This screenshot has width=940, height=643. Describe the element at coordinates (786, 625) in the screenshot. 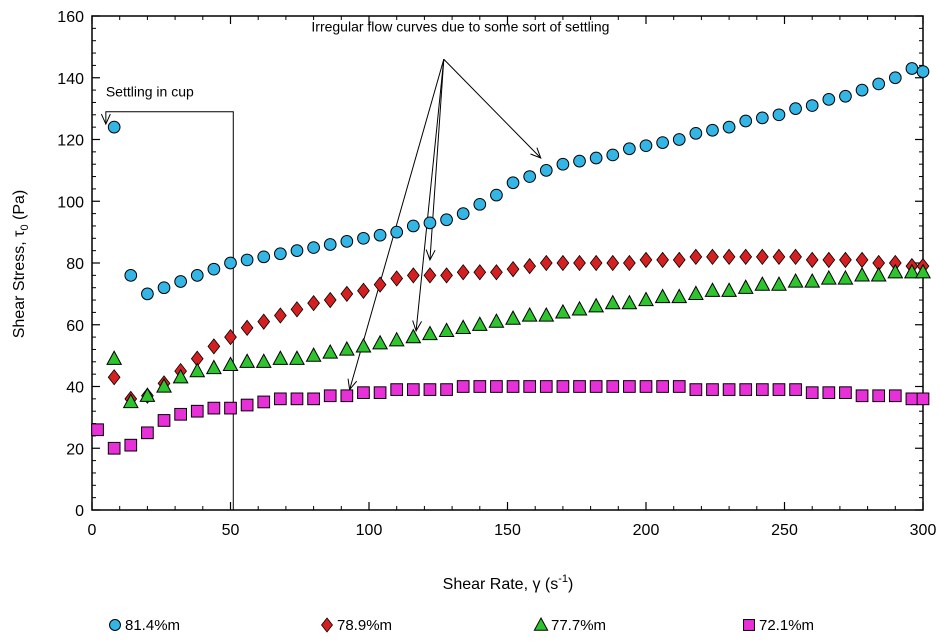

I see `legend-label: 72.1%m` at that location.